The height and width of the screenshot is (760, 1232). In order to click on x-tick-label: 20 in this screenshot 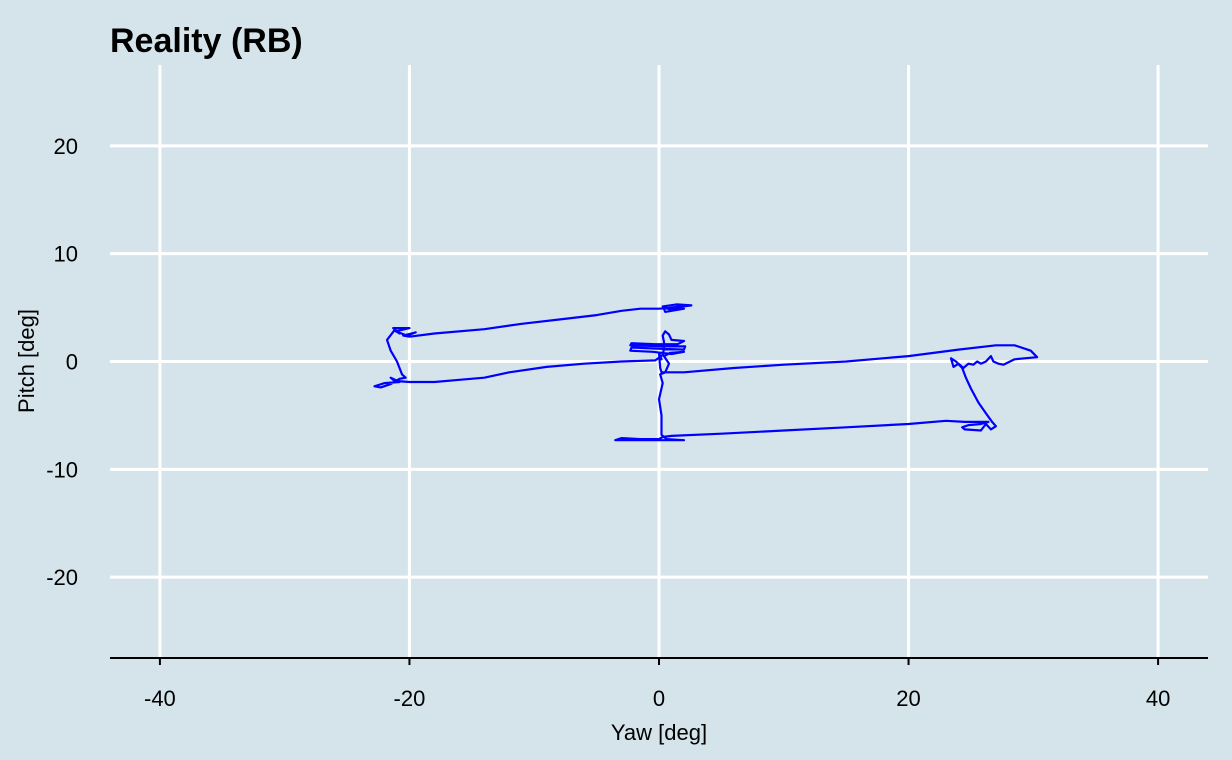, I will do `click(908, 698)`.